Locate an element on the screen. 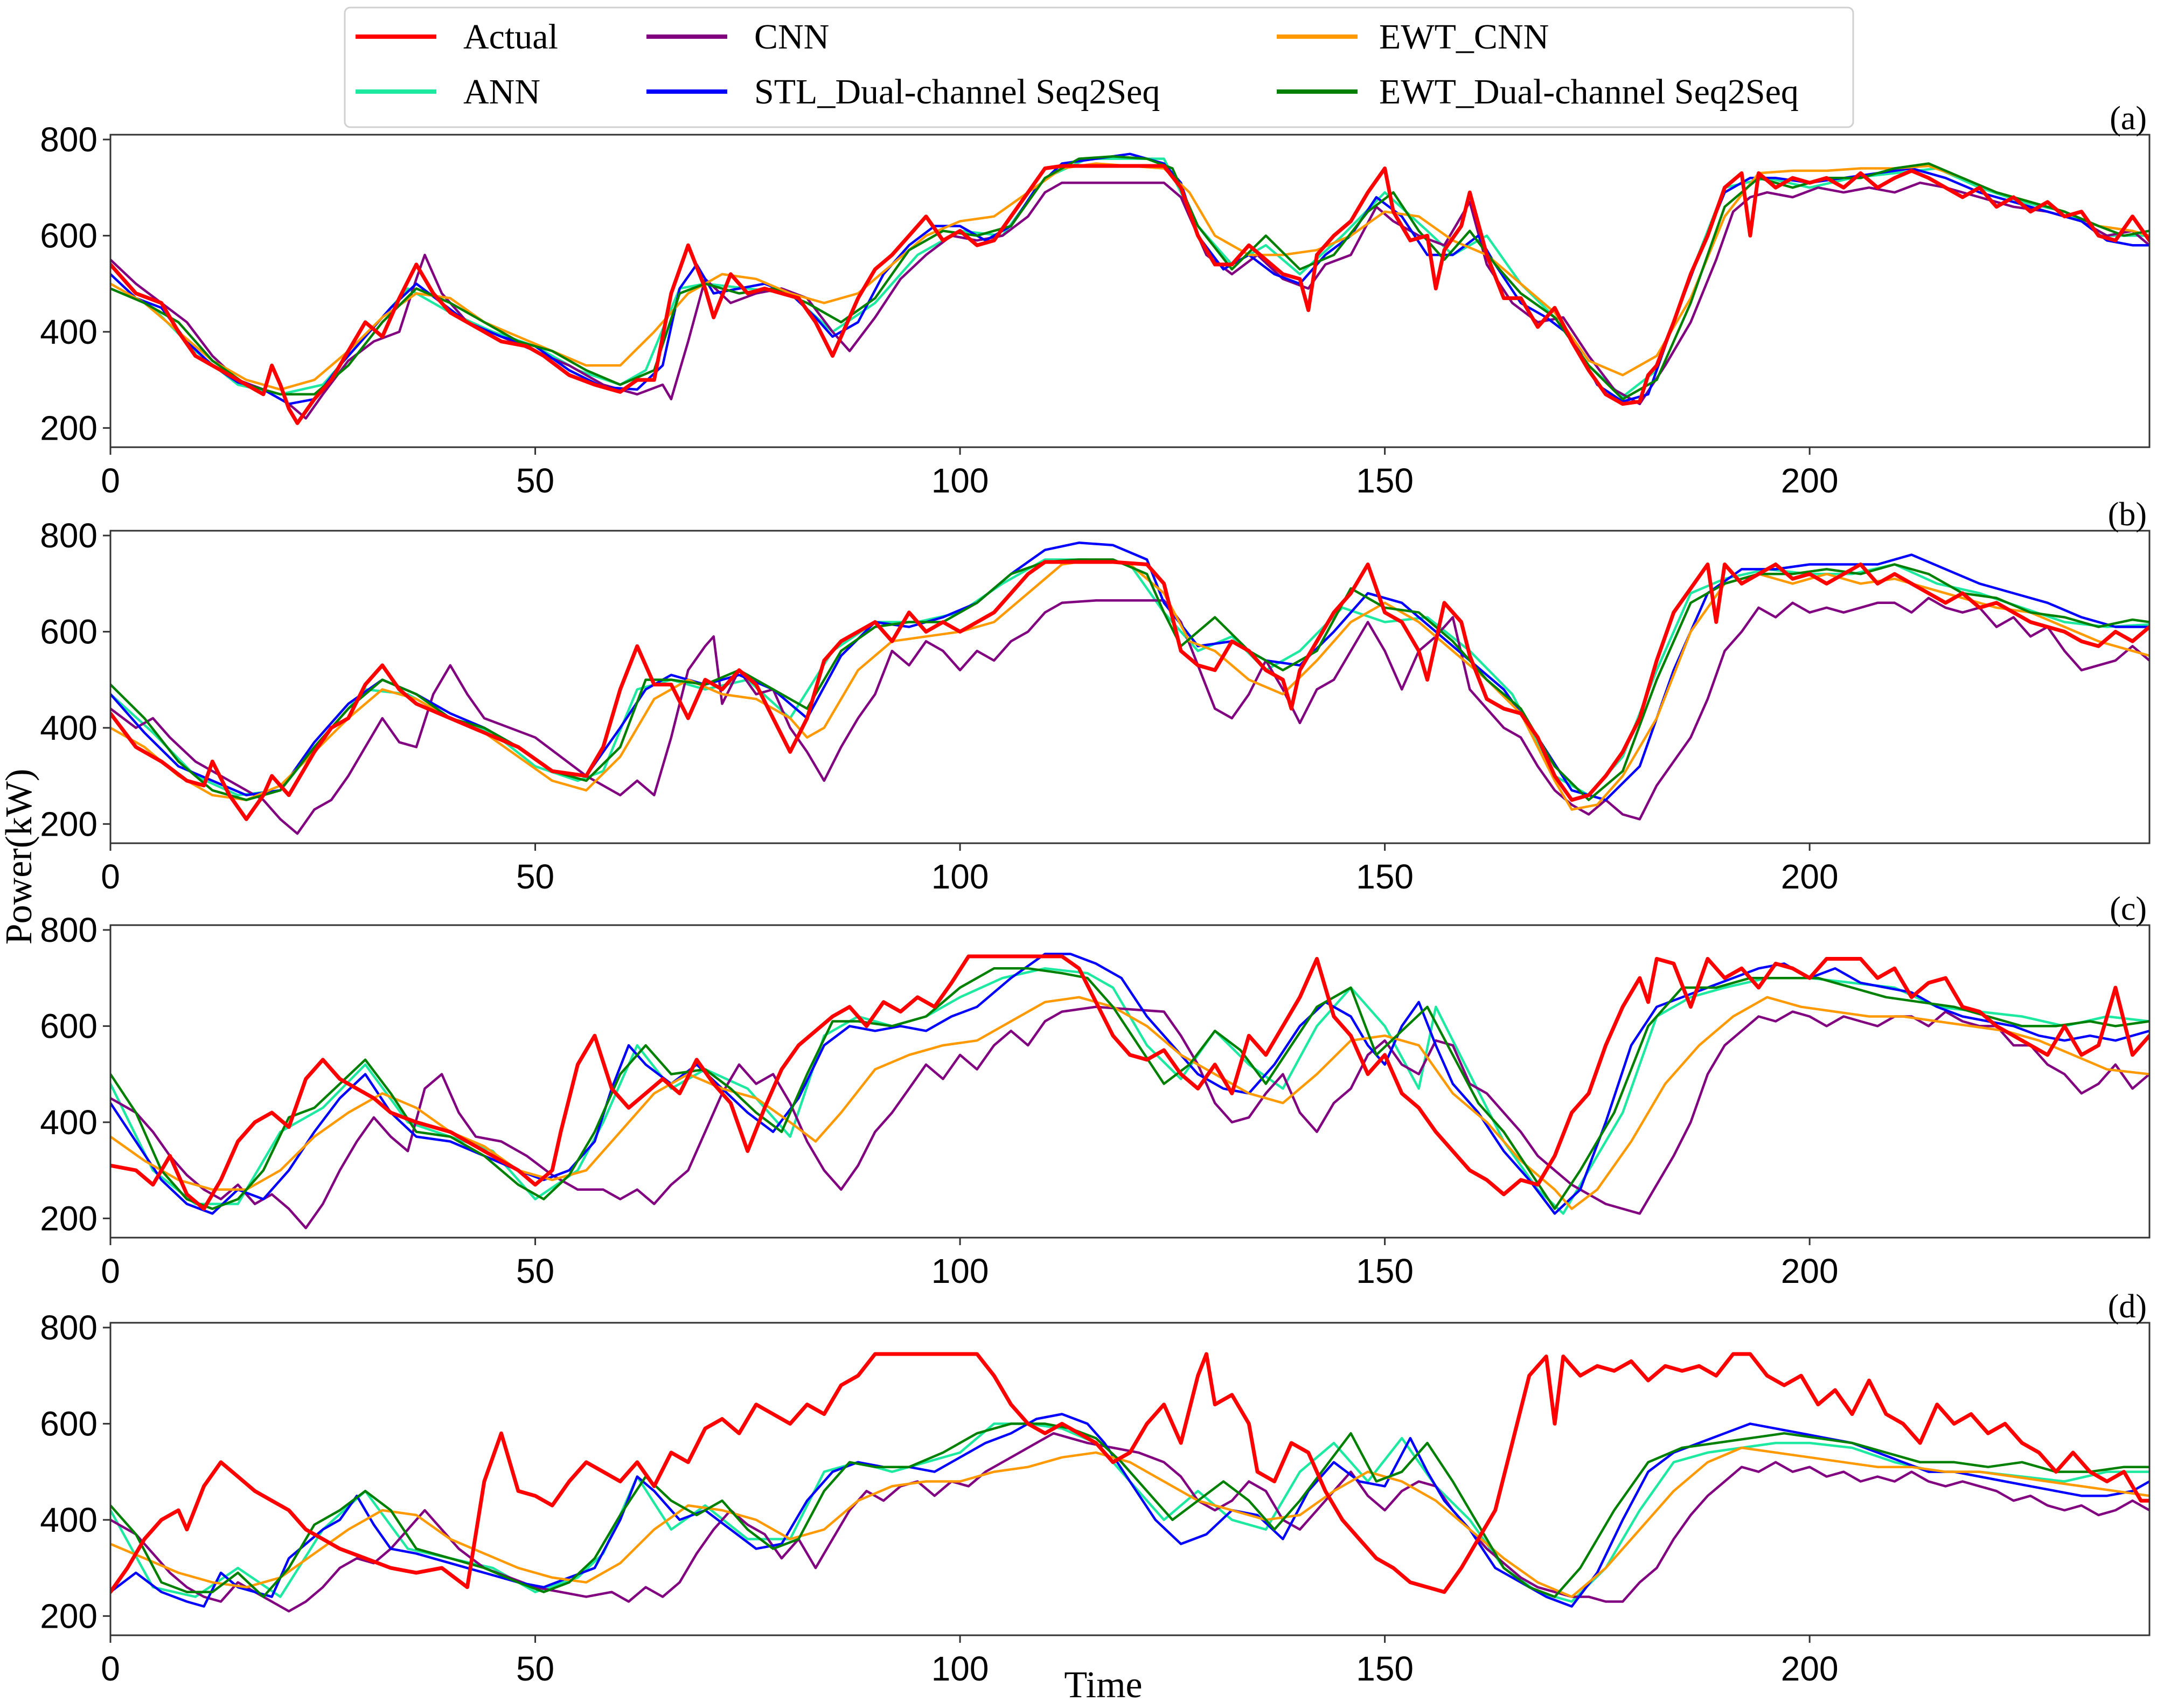 Image resolution: width=2157 pixels, height=1708 pixels. legend-label-cnn: CNN is located at coordinates (791, 37).